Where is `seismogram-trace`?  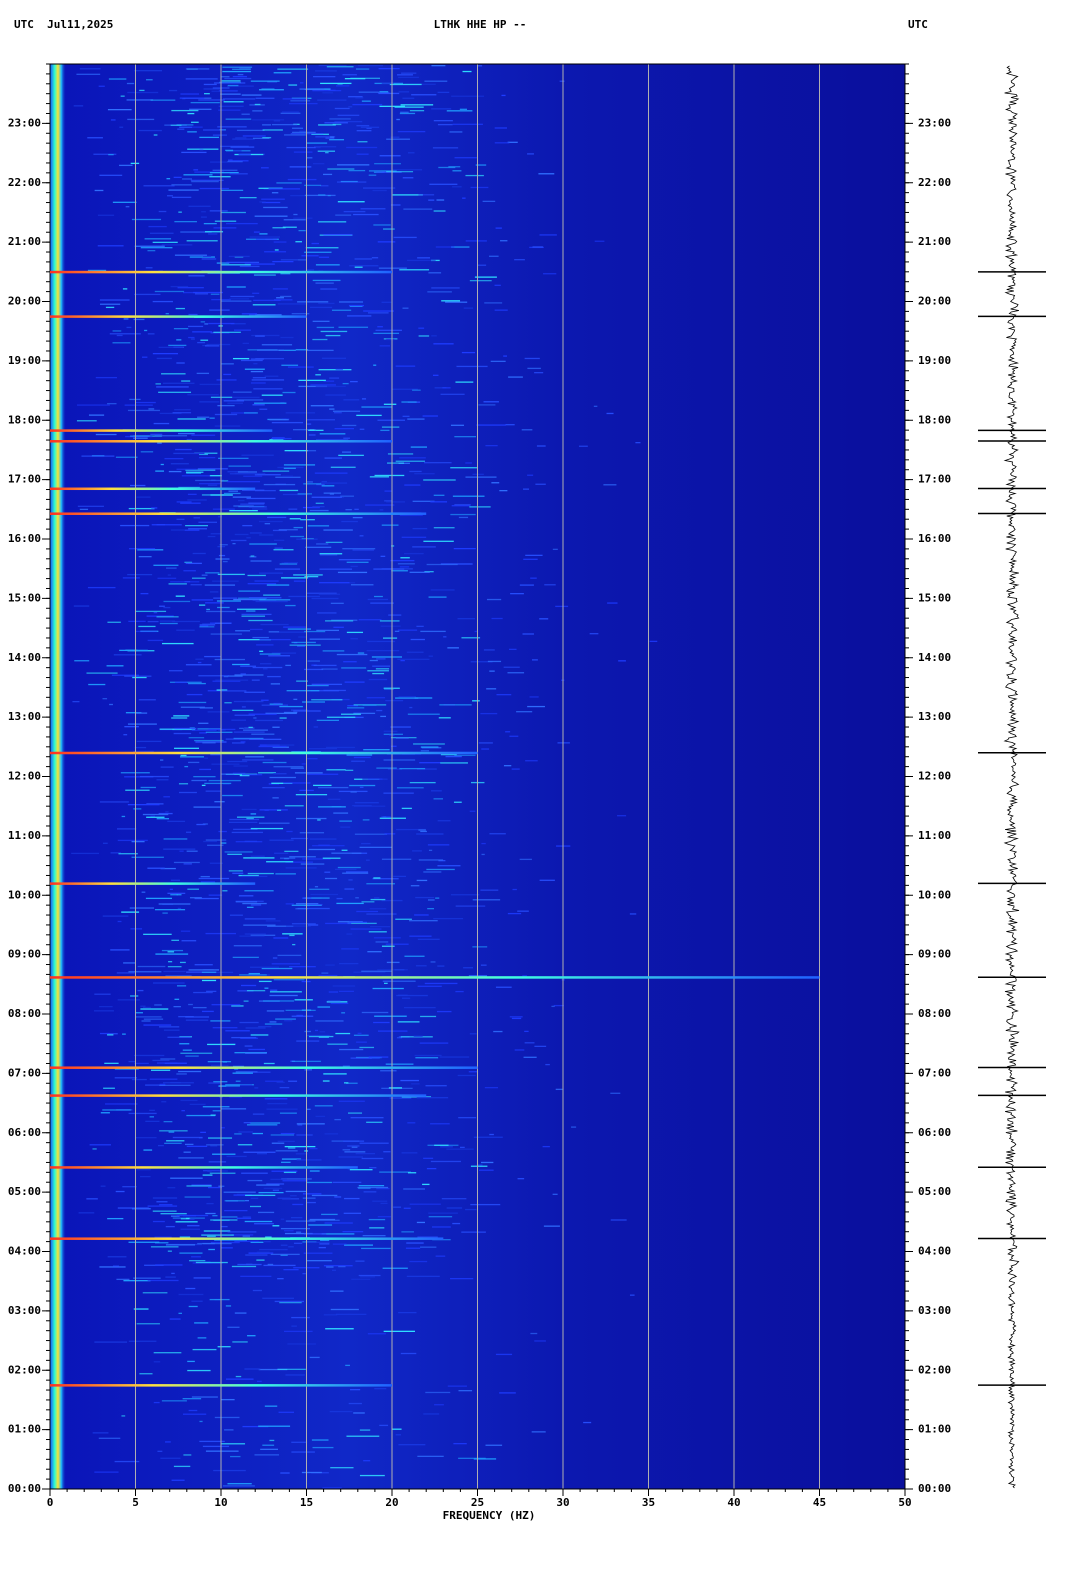 seismogram-trace is located at coordinates (1011, 777).